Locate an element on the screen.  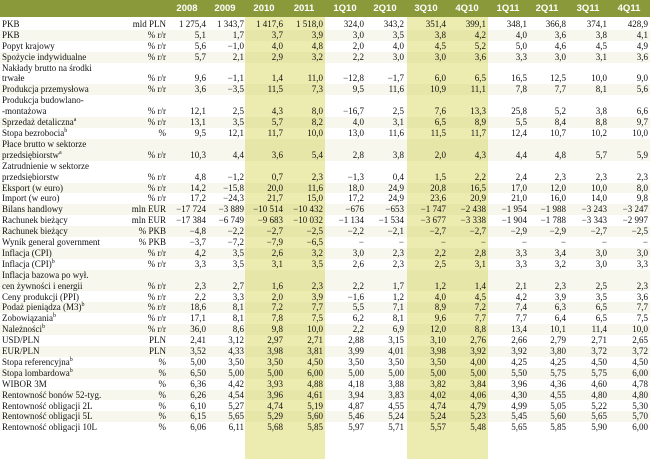
table-cell: 4,79 is located at coordinates (478, 405).